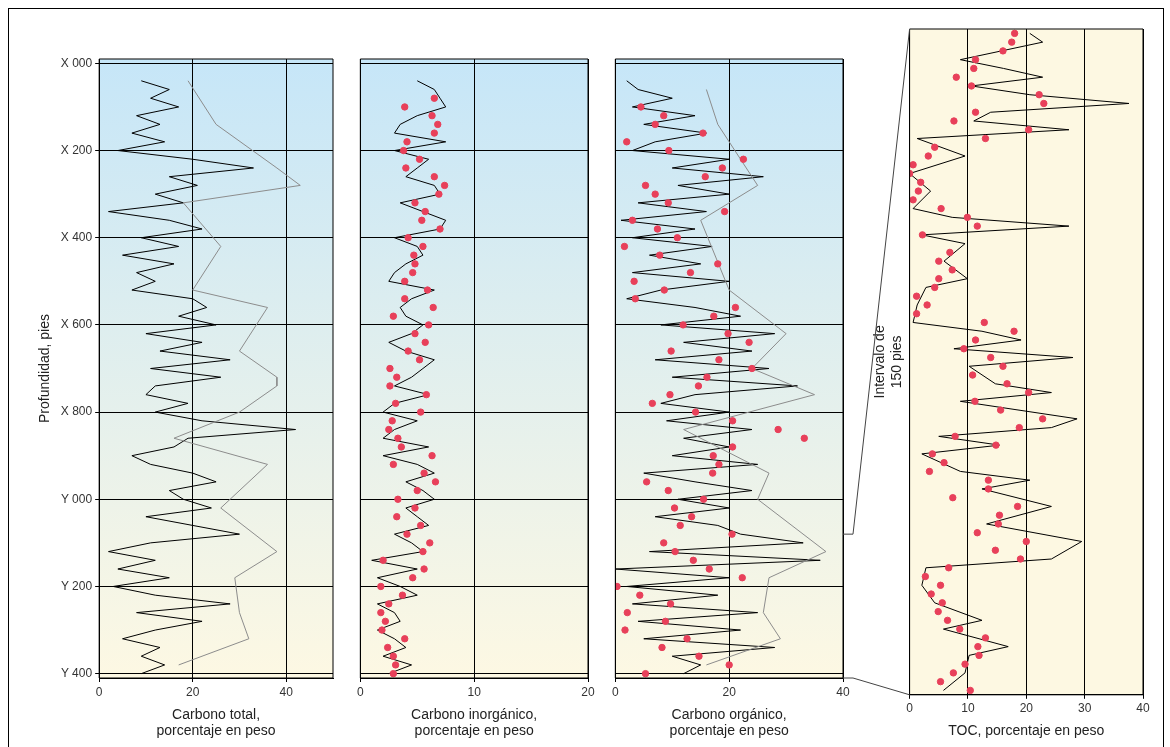 The height and width of the screenshot is (747, 1170). I want to click on x-axis-title: Carbono inorgánico, porcentaje en peso, so click(474, 722).